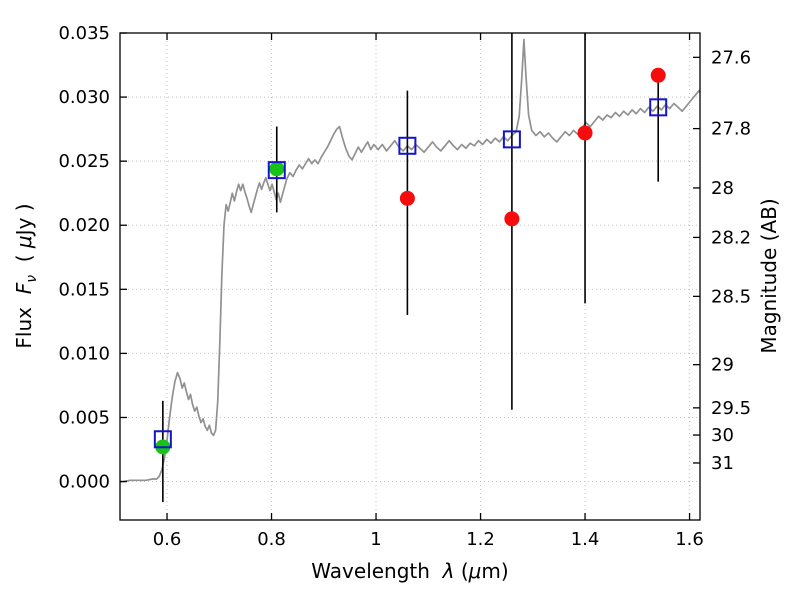 This screenshot has width=800, height=600. Describe the element at coordinates (84, 225) in the screenshot. I see `y-tick-label-left: 0.020` at that location.